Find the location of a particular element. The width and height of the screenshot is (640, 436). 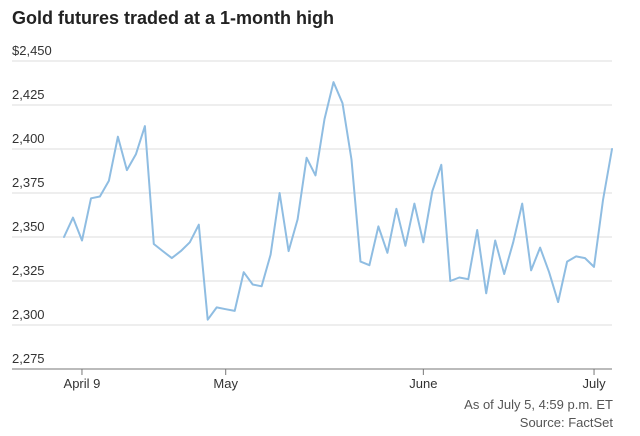

y-tick-label: 2,375 is located at coordinates (28, 182).